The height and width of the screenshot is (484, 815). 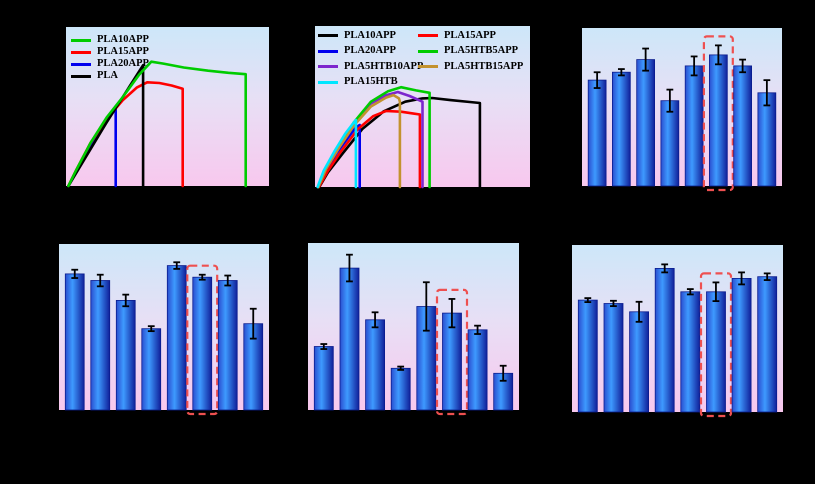 I want to click on panel-b-stress-strain-plot: PLA10APP PLA20APP PLA5HTB10APP PLA15HTB, so click(x=422, y=107).